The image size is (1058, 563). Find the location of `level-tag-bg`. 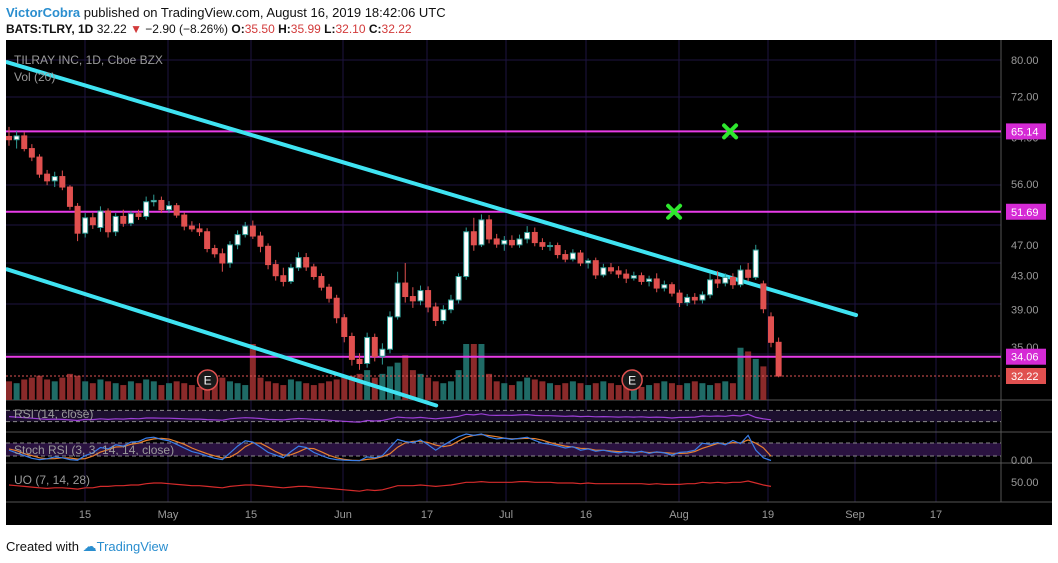

level-tag-bg is located at coordinates (1026, 131).